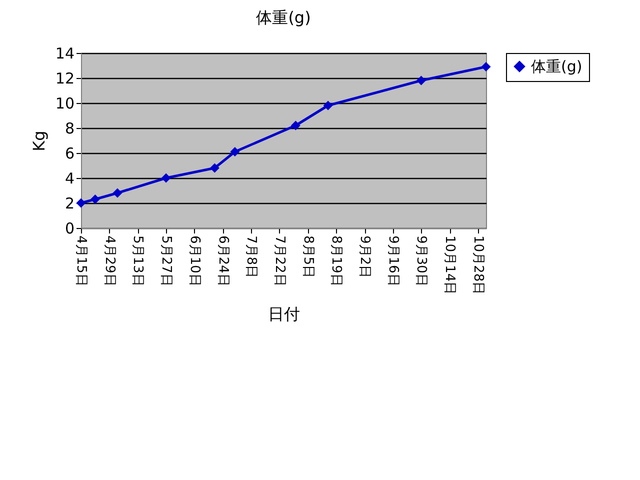 This screenshot has width=640, height=480. Describe the element at coordinates (64, 53) in the screenshot. I see `y-tick-label: 14` at that location.